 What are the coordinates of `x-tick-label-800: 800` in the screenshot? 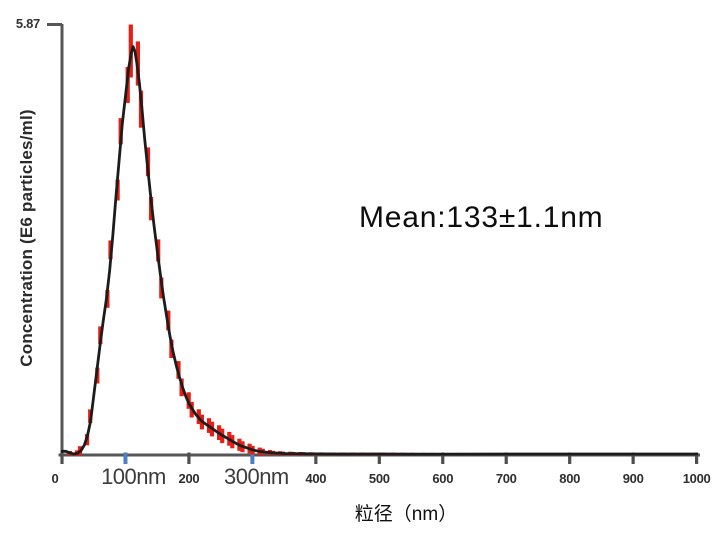 It's located at (570, 478).